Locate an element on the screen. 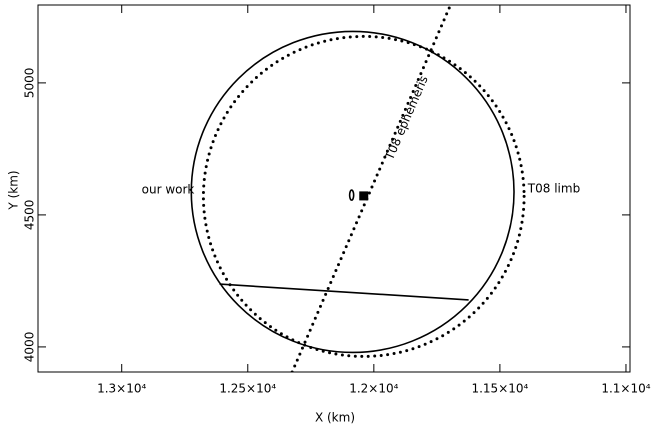 The image size is (663, 434). line is located at coordinates (344, 292).